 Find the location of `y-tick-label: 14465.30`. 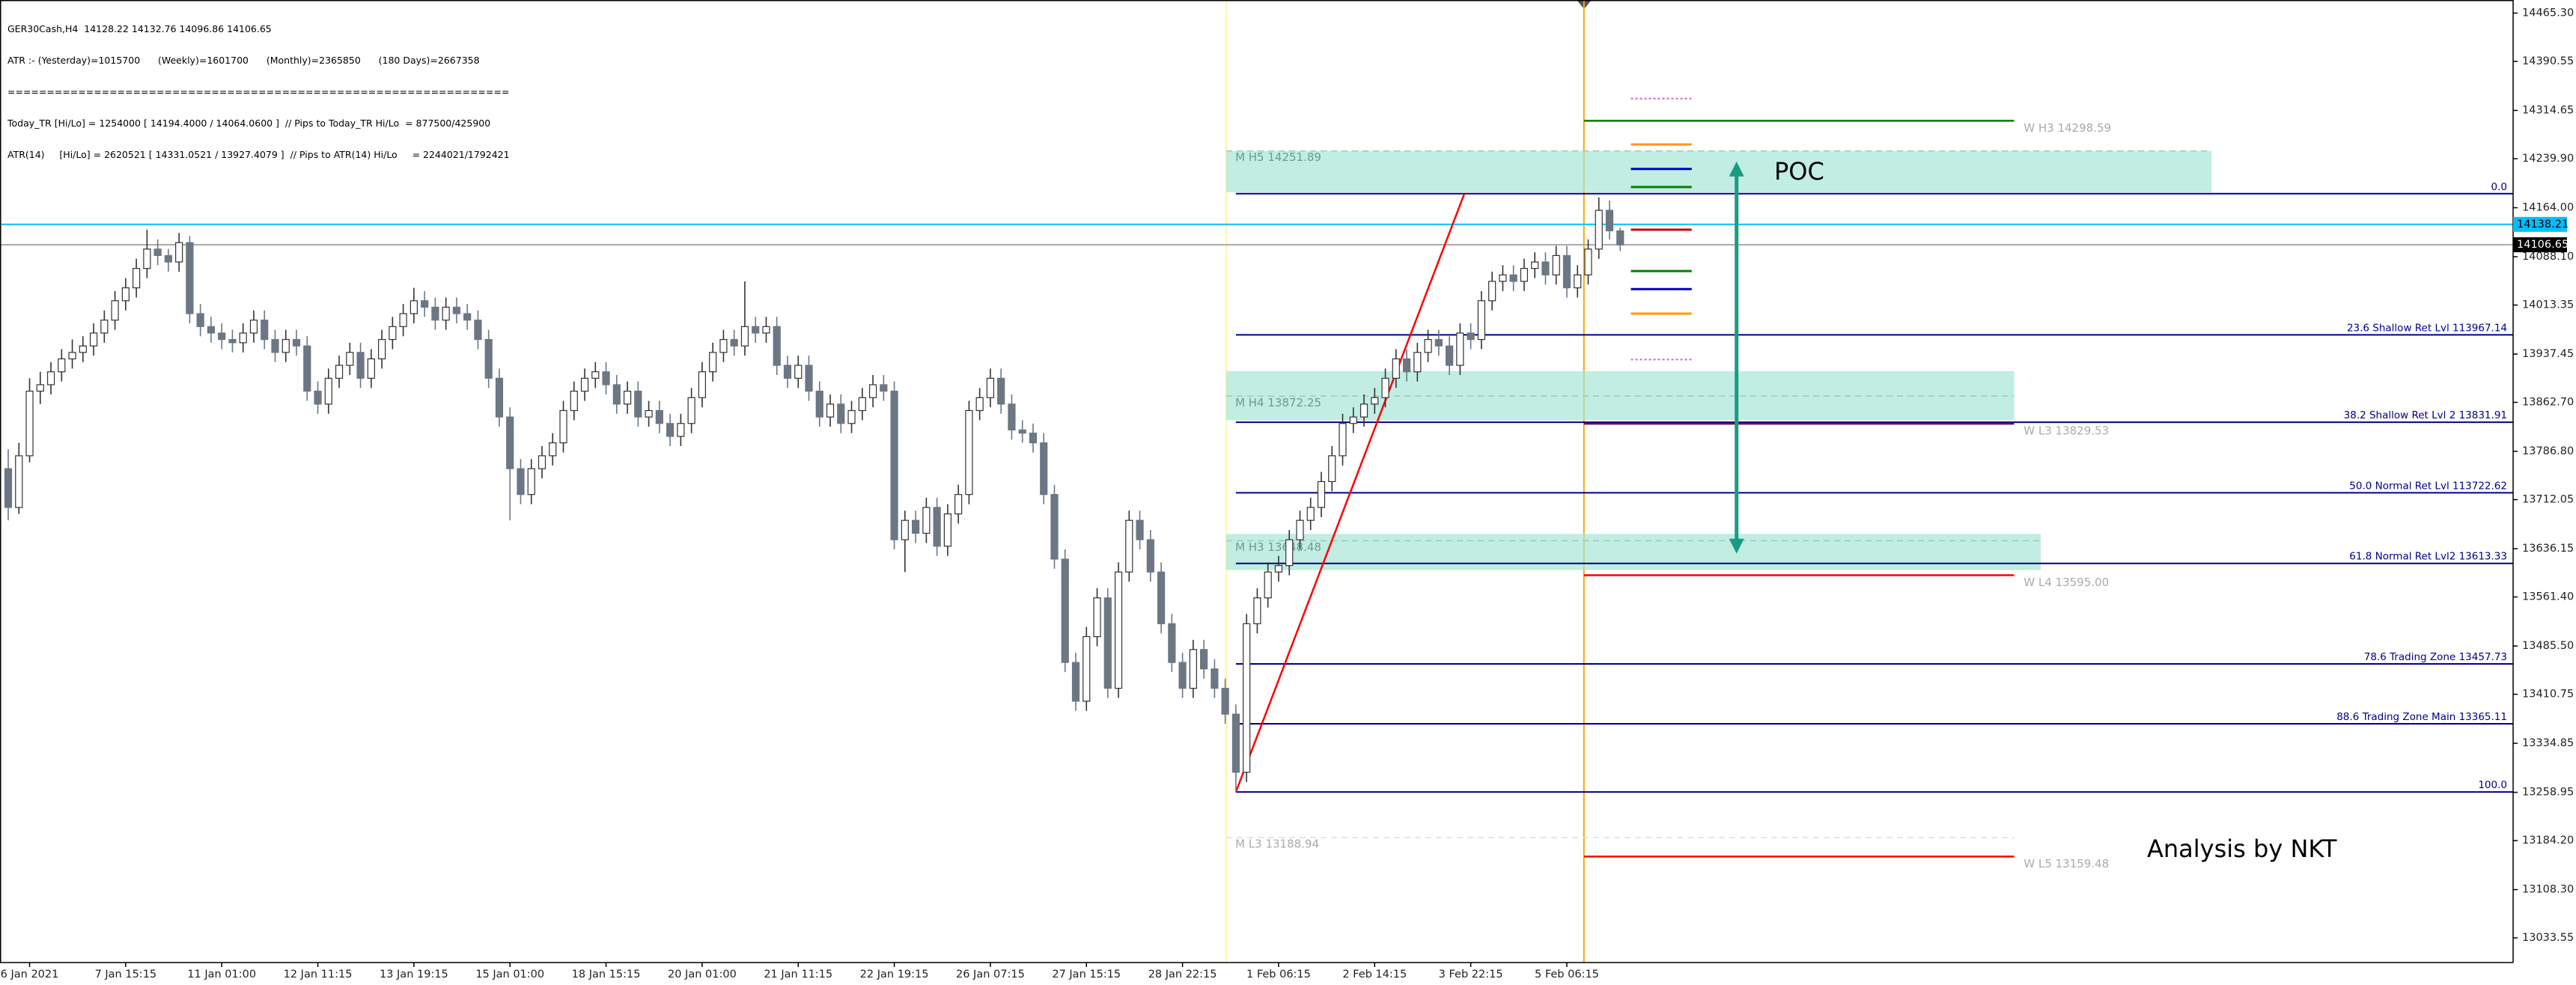

y-tick-label: 14465.30 is located at coordinates (2548, 13).